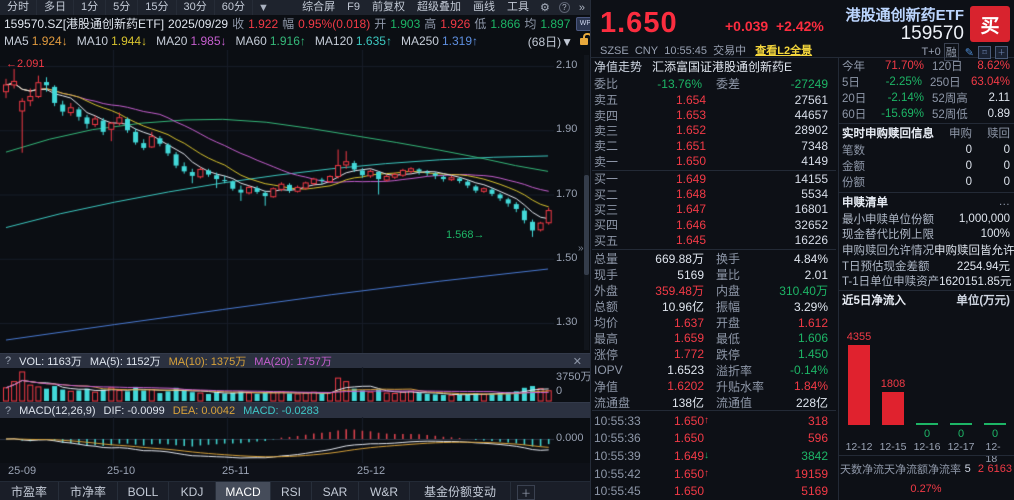  Describe the element at coordinates (690, 145) in the screenshot. I see `book-price: 1.651` at that location.